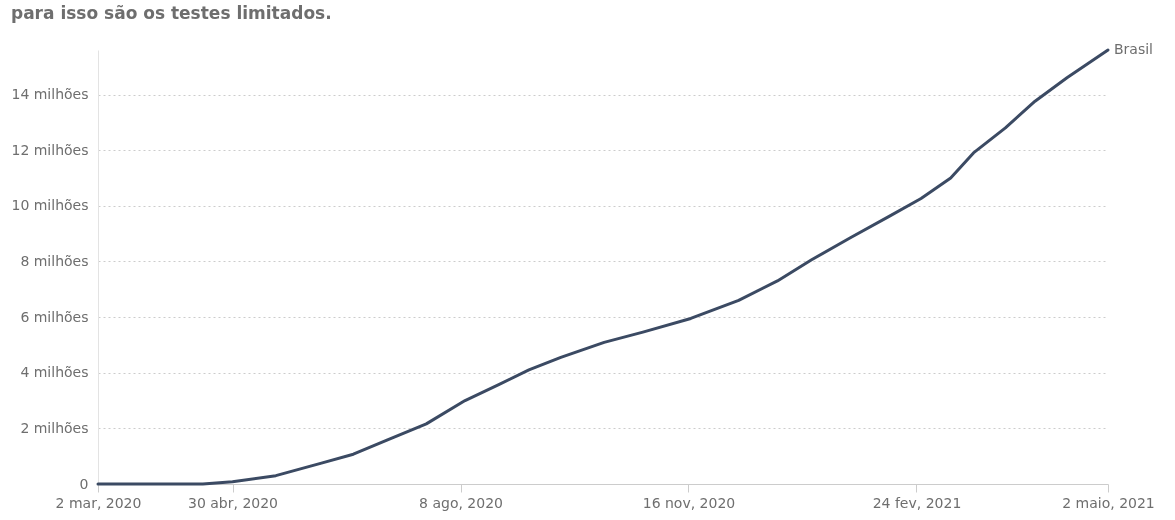 This screenshot has height=520, width=1175. I want to click on y-tick-label: 8 milhões, so click(54, 260).